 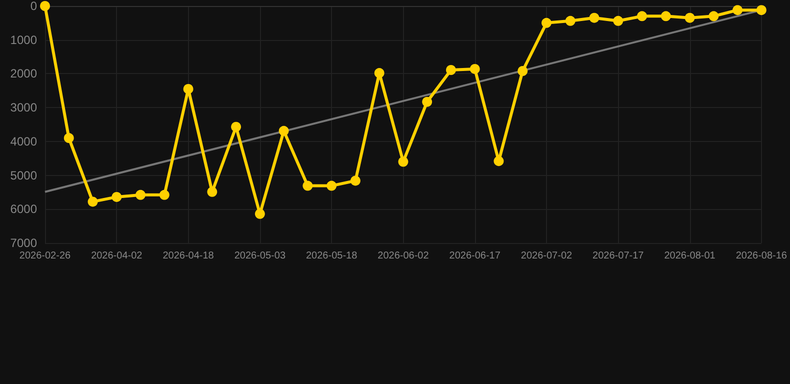 I want to click on y-tick-label: 2000, so click(x=24, y=73).